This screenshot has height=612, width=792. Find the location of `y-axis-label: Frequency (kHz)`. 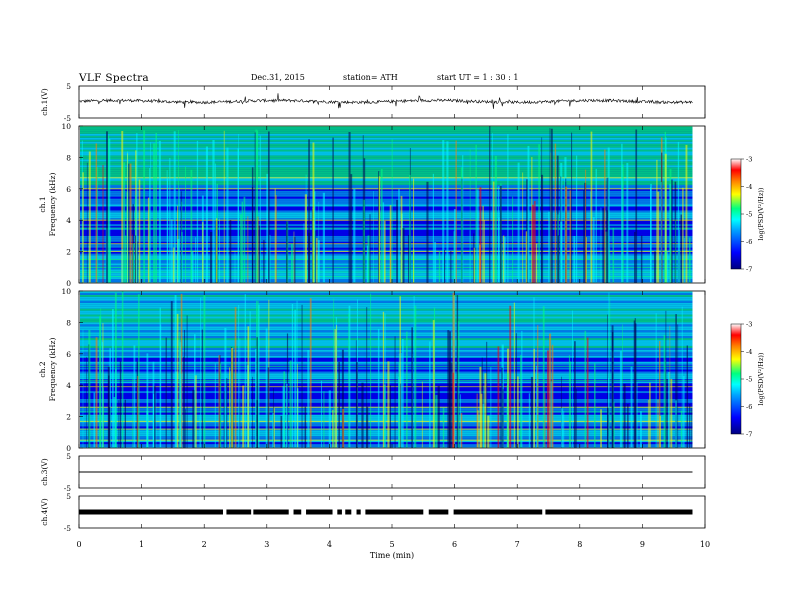

y-axis-label: Frequency (kHz) is located at coordinates (52, 205).